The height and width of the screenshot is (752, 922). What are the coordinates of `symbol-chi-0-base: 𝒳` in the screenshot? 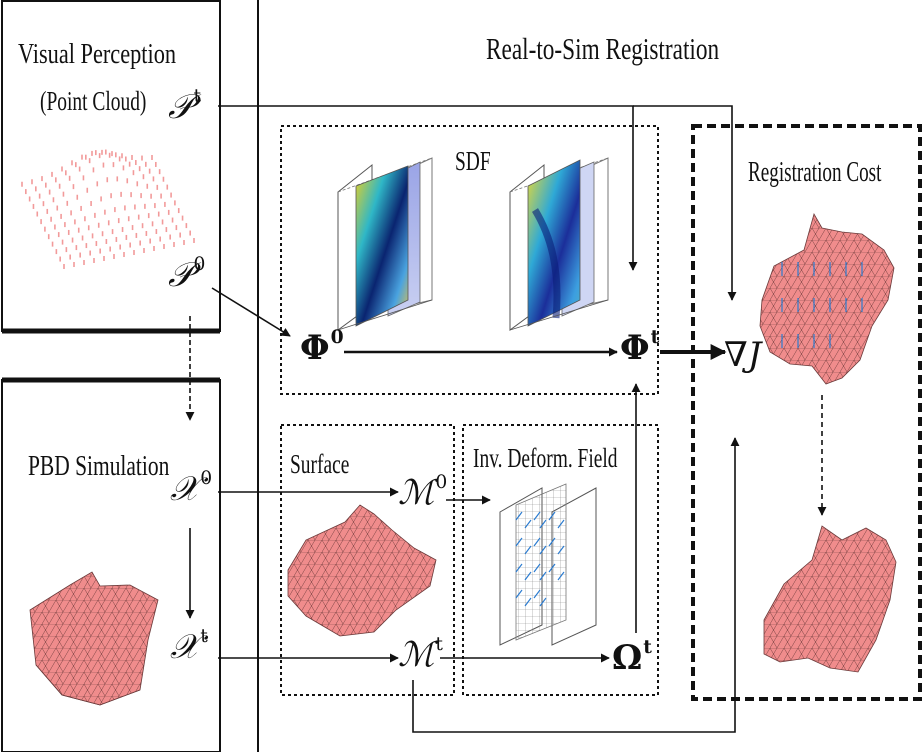 It's located at (185, 488).